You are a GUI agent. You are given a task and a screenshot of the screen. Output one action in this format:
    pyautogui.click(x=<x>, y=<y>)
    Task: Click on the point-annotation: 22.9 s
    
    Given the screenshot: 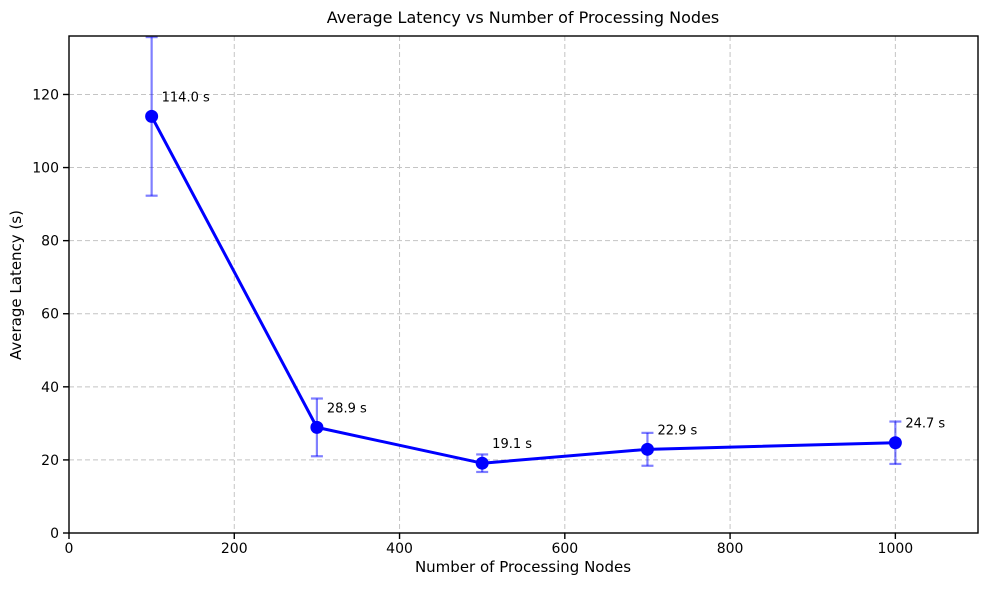 What is the action you would take?
    pyautogui.click(x=677, y=430)
    